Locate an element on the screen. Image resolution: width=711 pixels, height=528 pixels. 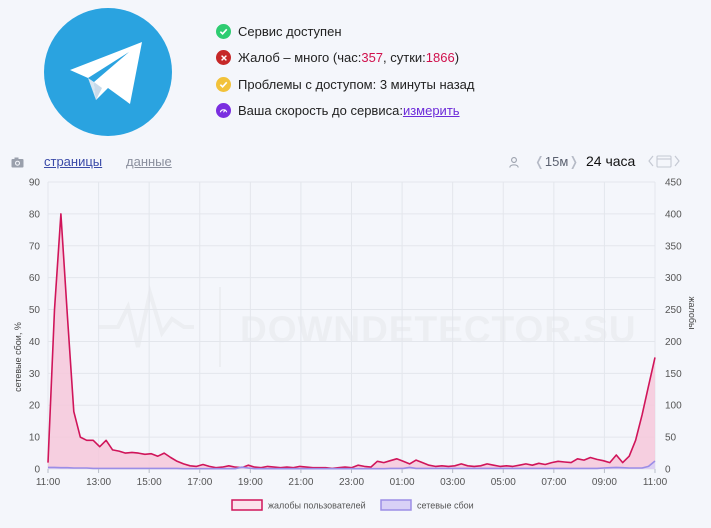
x-tick-label: 09:00 is located at coordinates (604, 482).